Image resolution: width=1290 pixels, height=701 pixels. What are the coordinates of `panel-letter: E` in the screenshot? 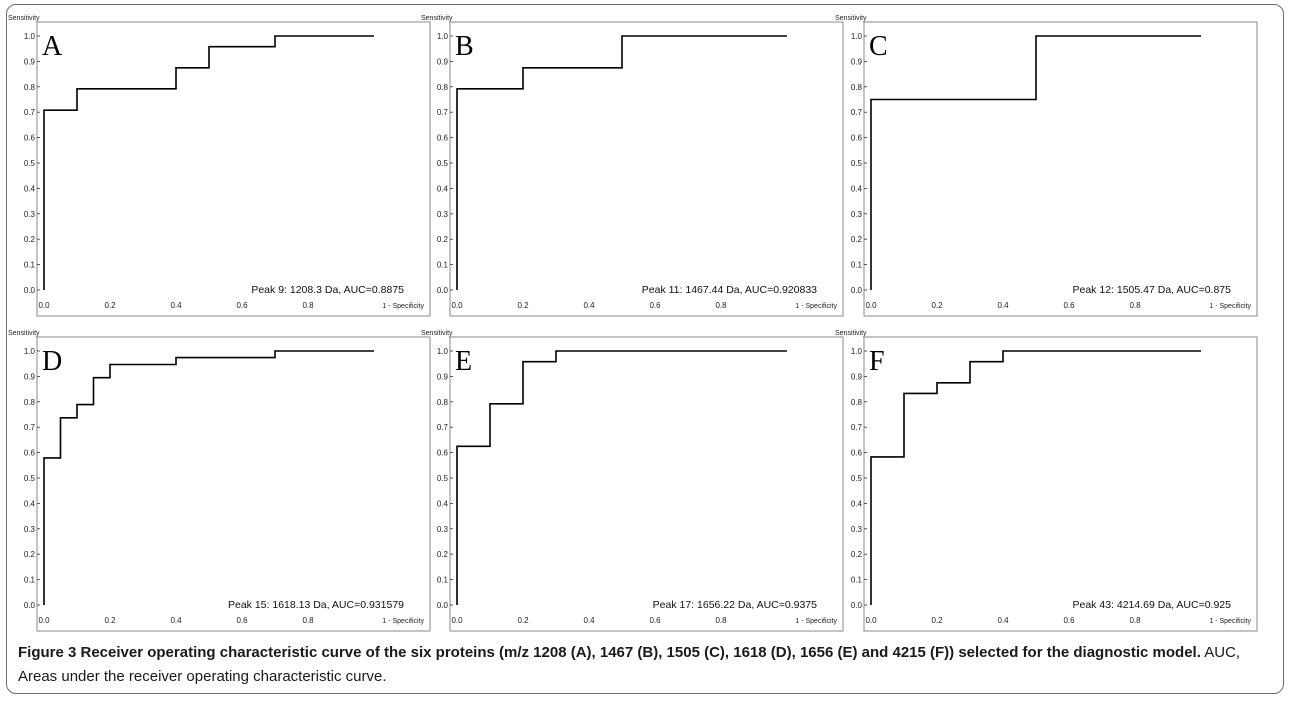 It's located at (463, 361).